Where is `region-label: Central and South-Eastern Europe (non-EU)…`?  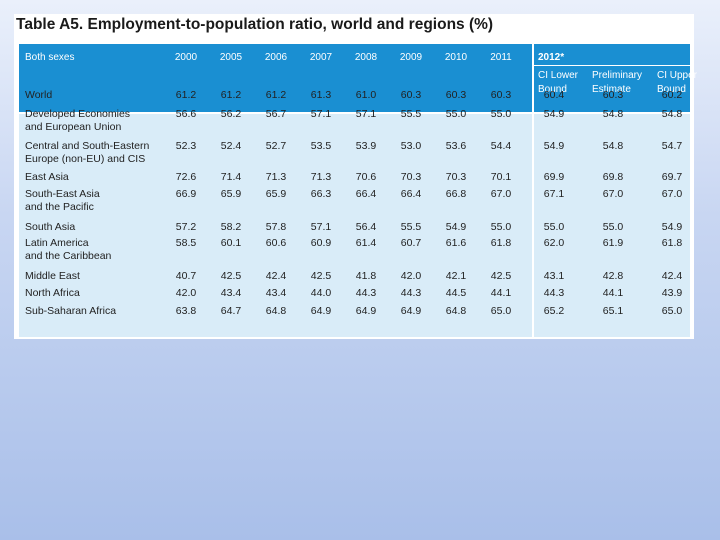
region-label: Central and South-Eastern Europe (non-EU)… is located at coordinates (87, 152).